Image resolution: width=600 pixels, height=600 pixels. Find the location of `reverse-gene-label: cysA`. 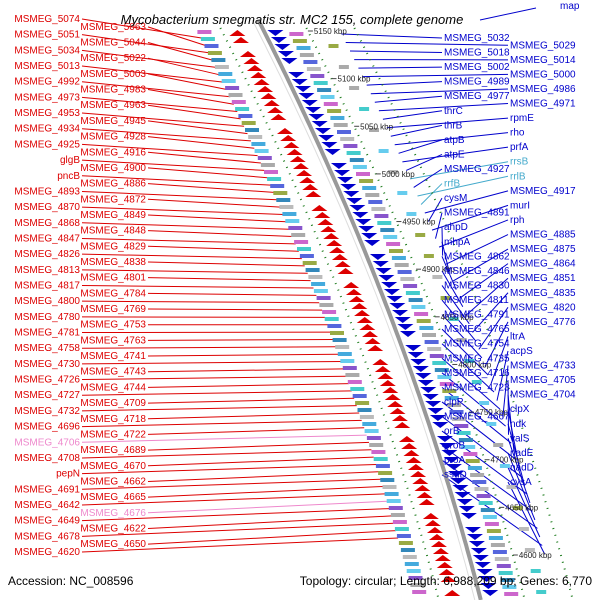

reverse-gene-label: cysA is located at coordinates (521, 482).